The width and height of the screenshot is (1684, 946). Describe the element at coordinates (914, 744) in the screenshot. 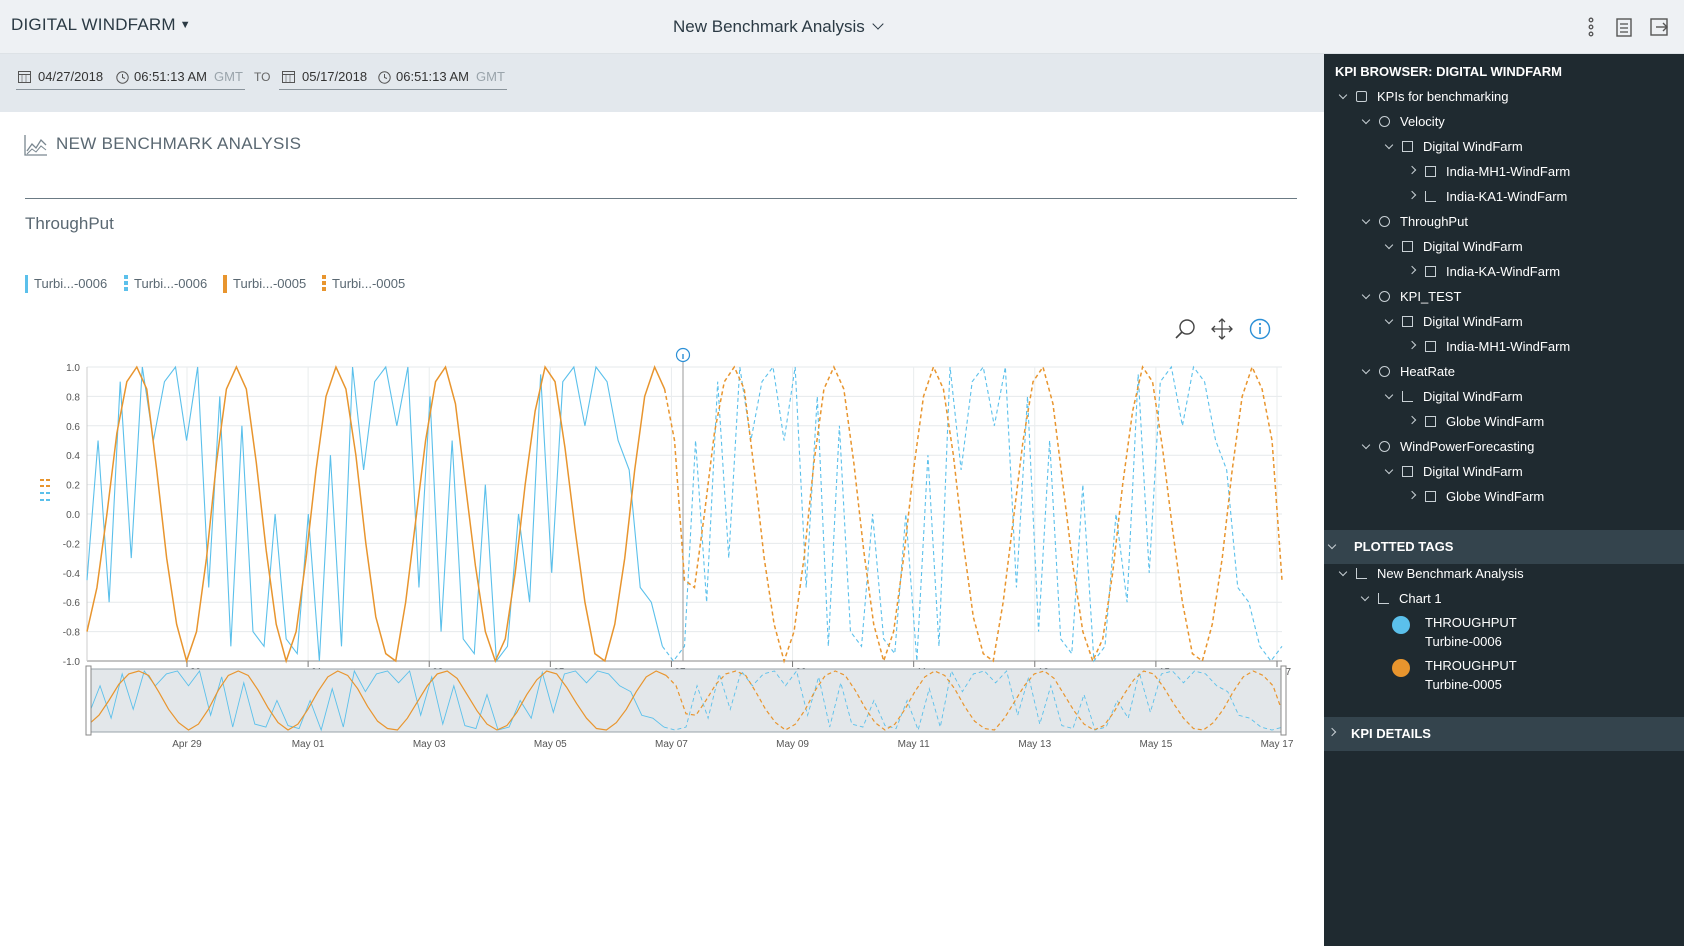

I see `navigator-tick-label: May 11` at that location.